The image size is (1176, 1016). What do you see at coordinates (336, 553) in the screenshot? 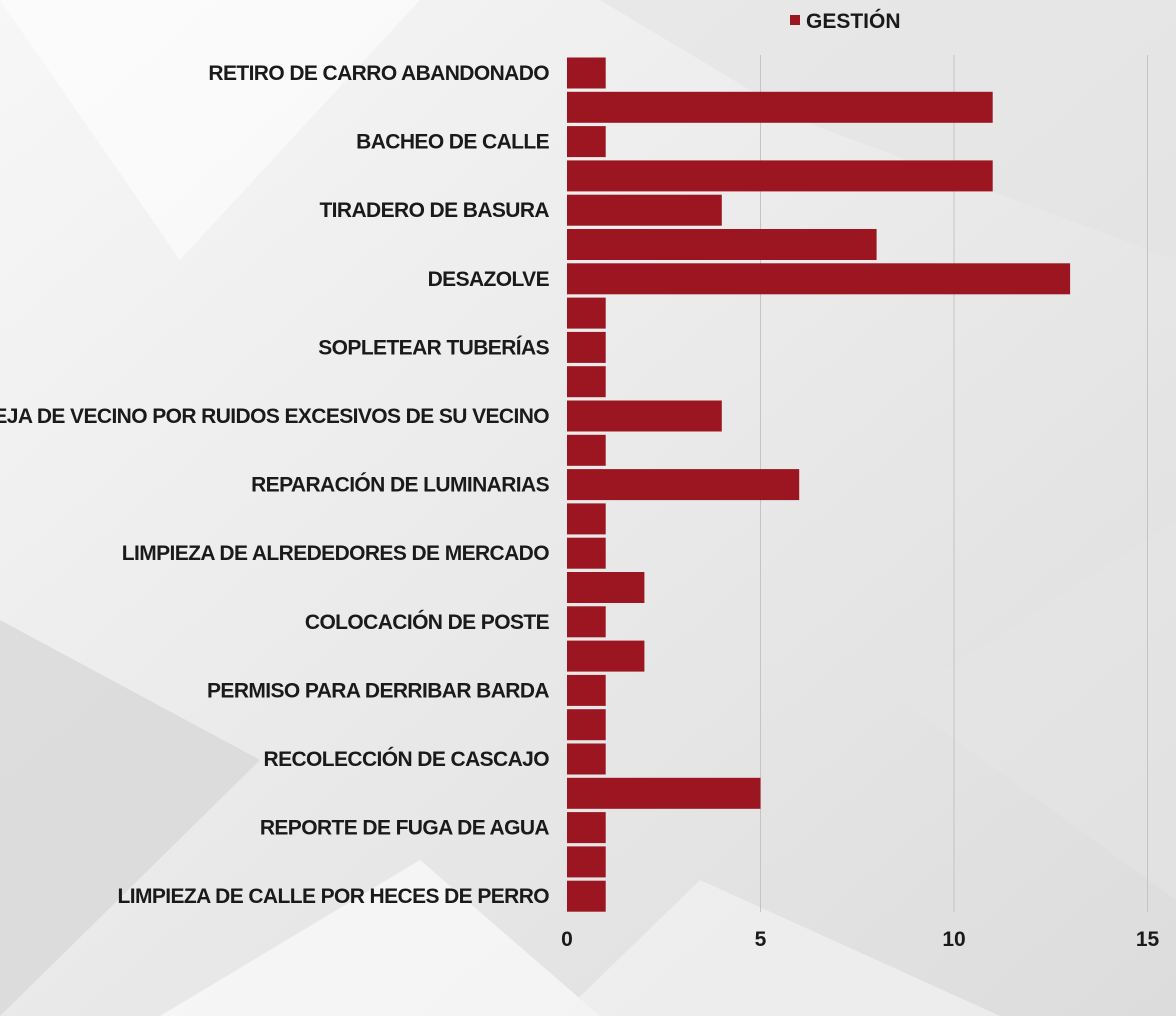
I see `category-label: LIMPIEZA DE ALREDEDORES DE MERCADO` at bounding box center [336, 553].